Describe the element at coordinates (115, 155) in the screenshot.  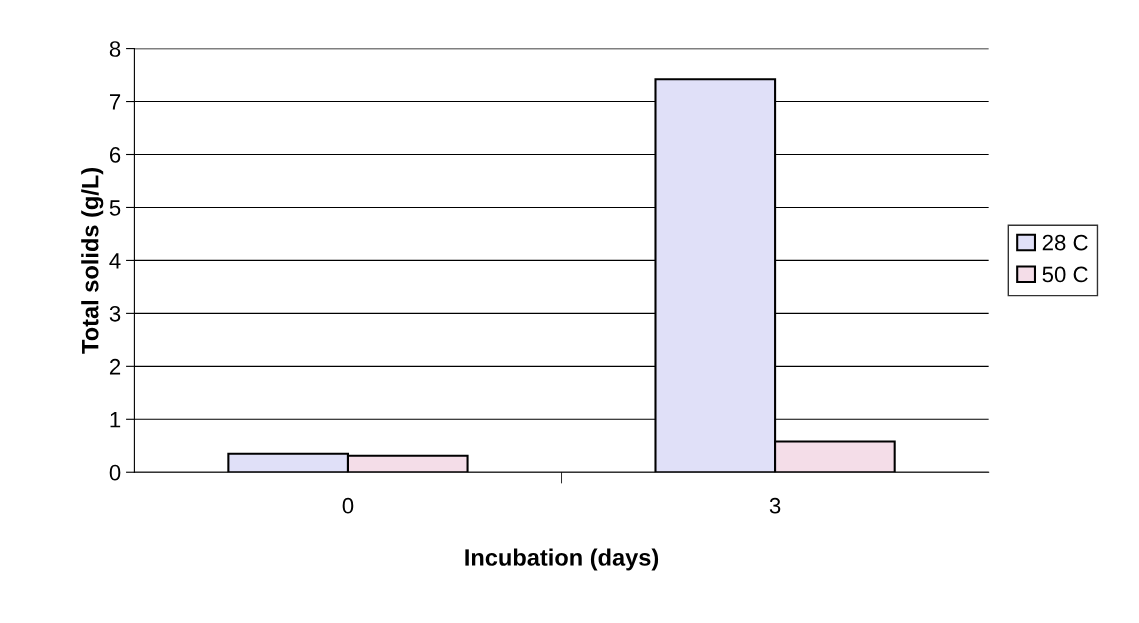
I see `y-tick-label: 6` at that location.